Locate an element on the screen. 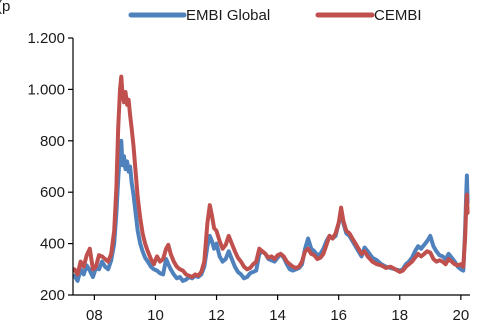 The image size is (480, 325). y-tick-label: 200 is located at coordinates (52, 295).